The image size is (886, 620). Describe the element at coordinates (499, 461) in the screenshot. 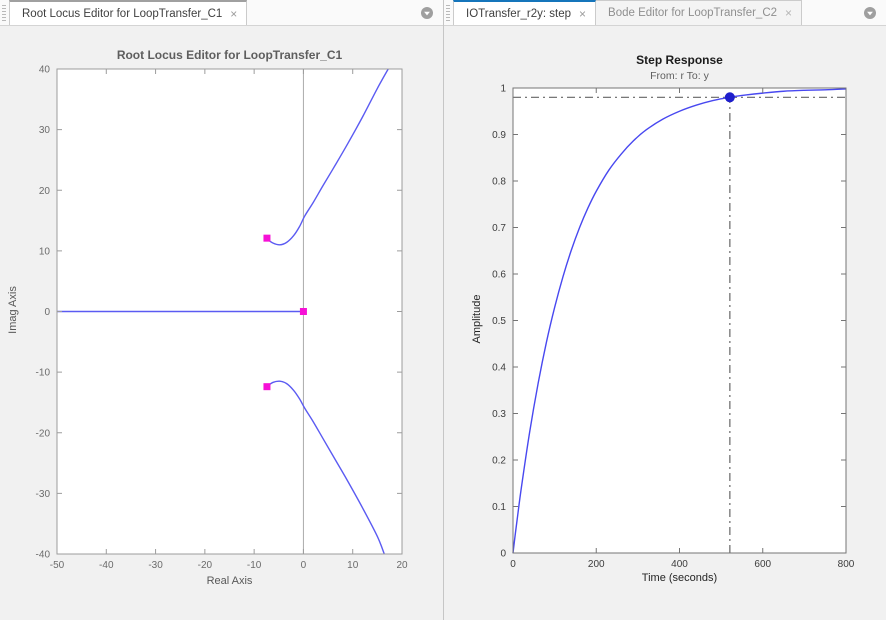

I see `y-tick-label: 0.2` at that location.